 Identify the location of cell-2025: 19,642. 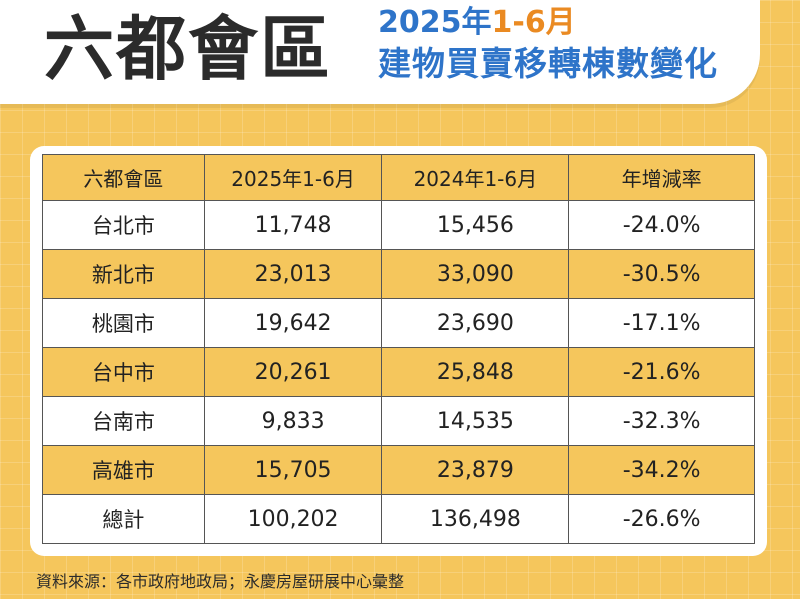
(293, 323).